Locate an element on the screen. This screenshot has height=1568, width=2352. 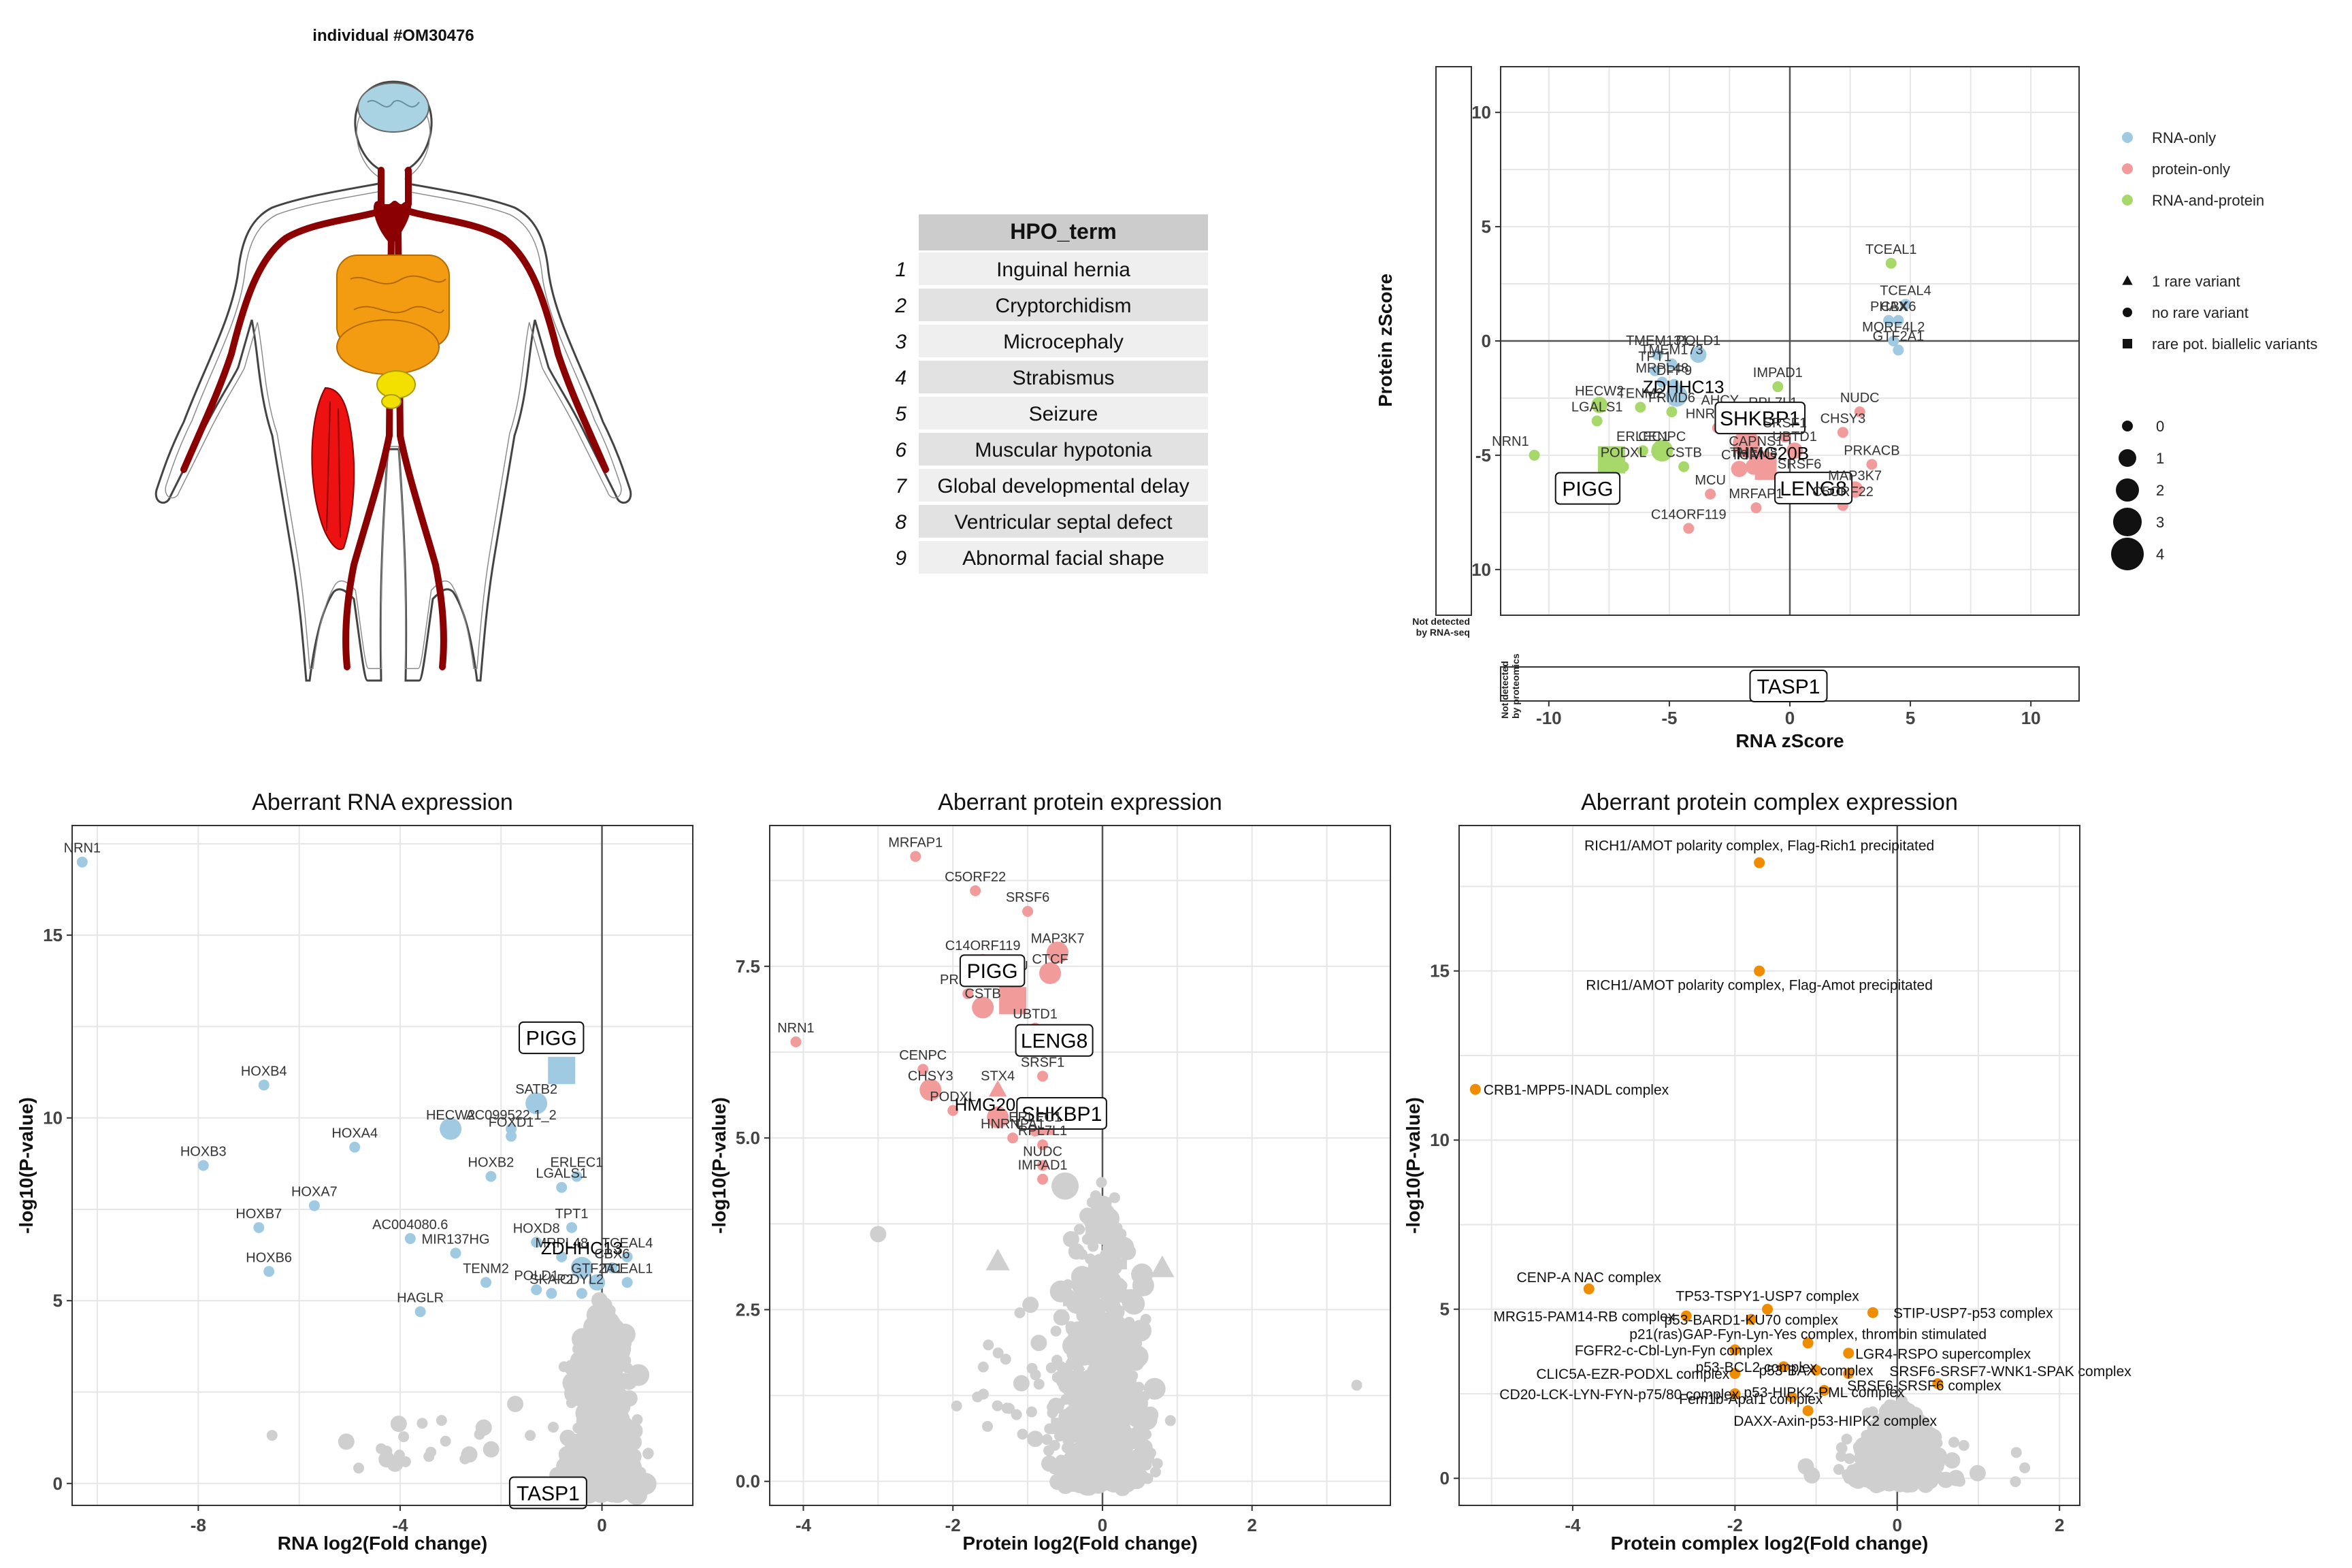
point-label: AC004080.6 is located at coordinates (410, 1225).